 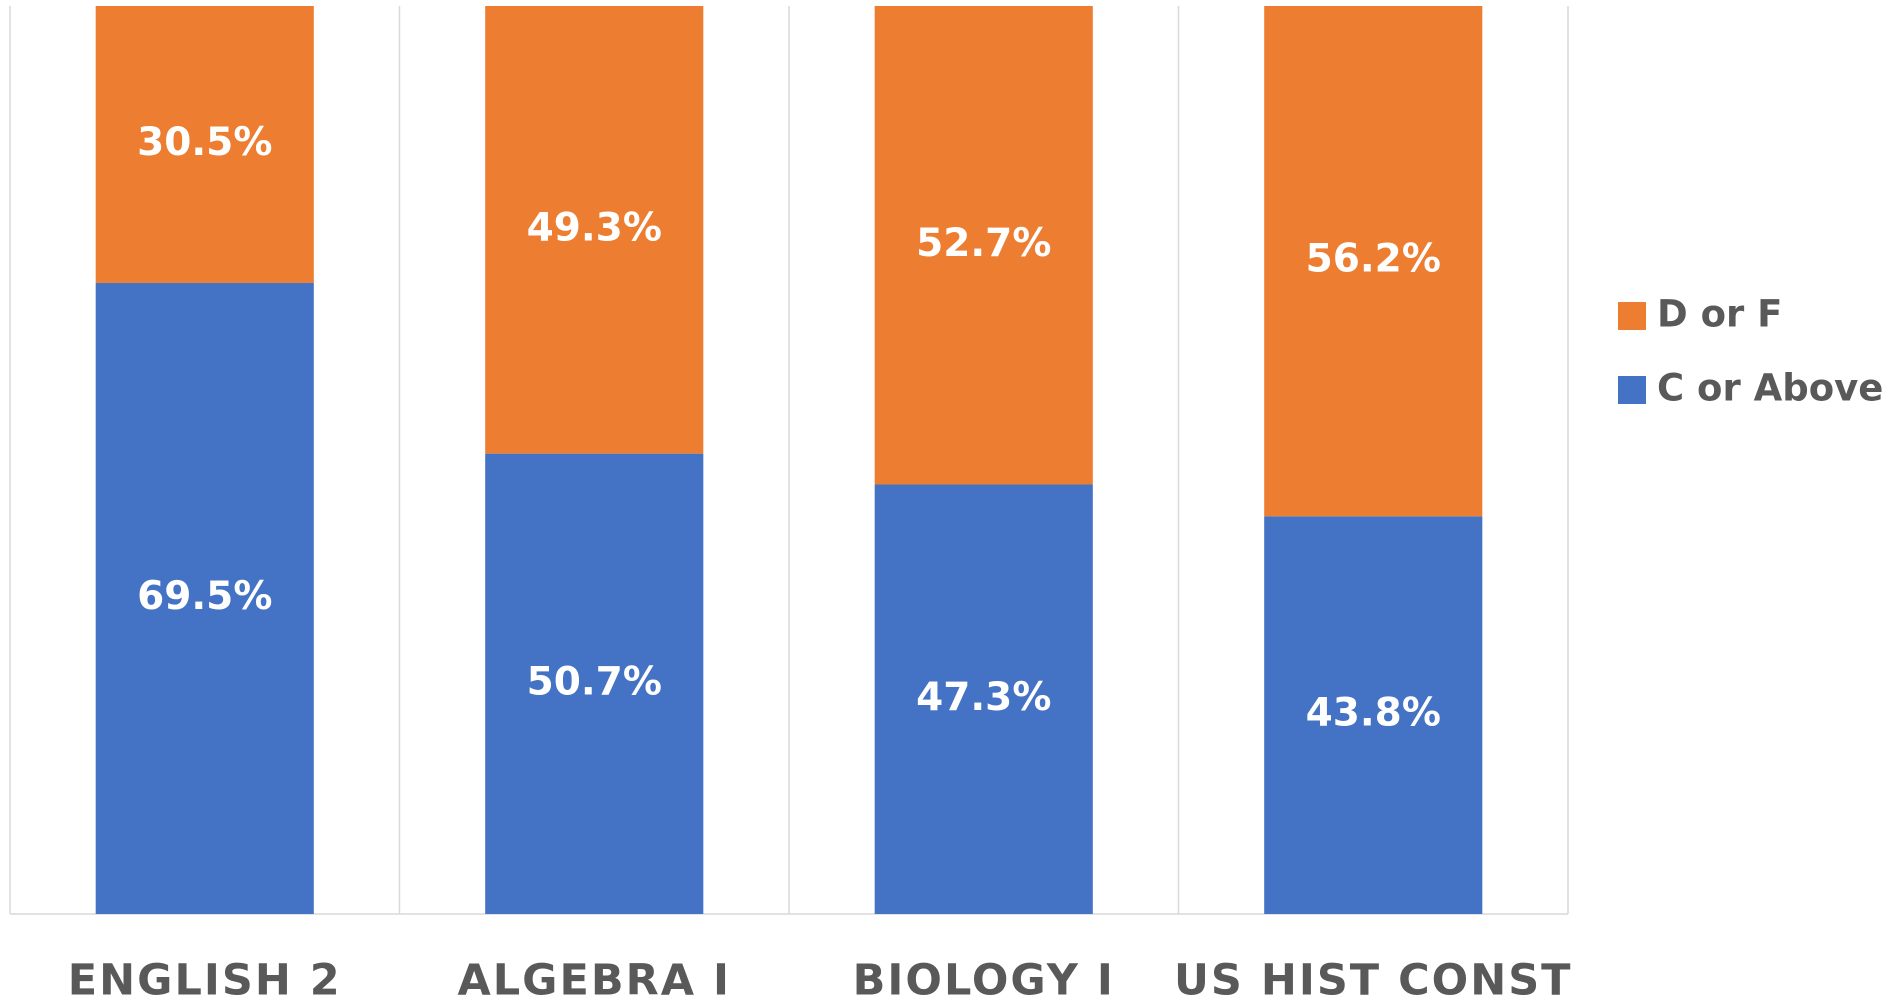 I want to click on data-label: 30.5%, so click(x=204, y=142).